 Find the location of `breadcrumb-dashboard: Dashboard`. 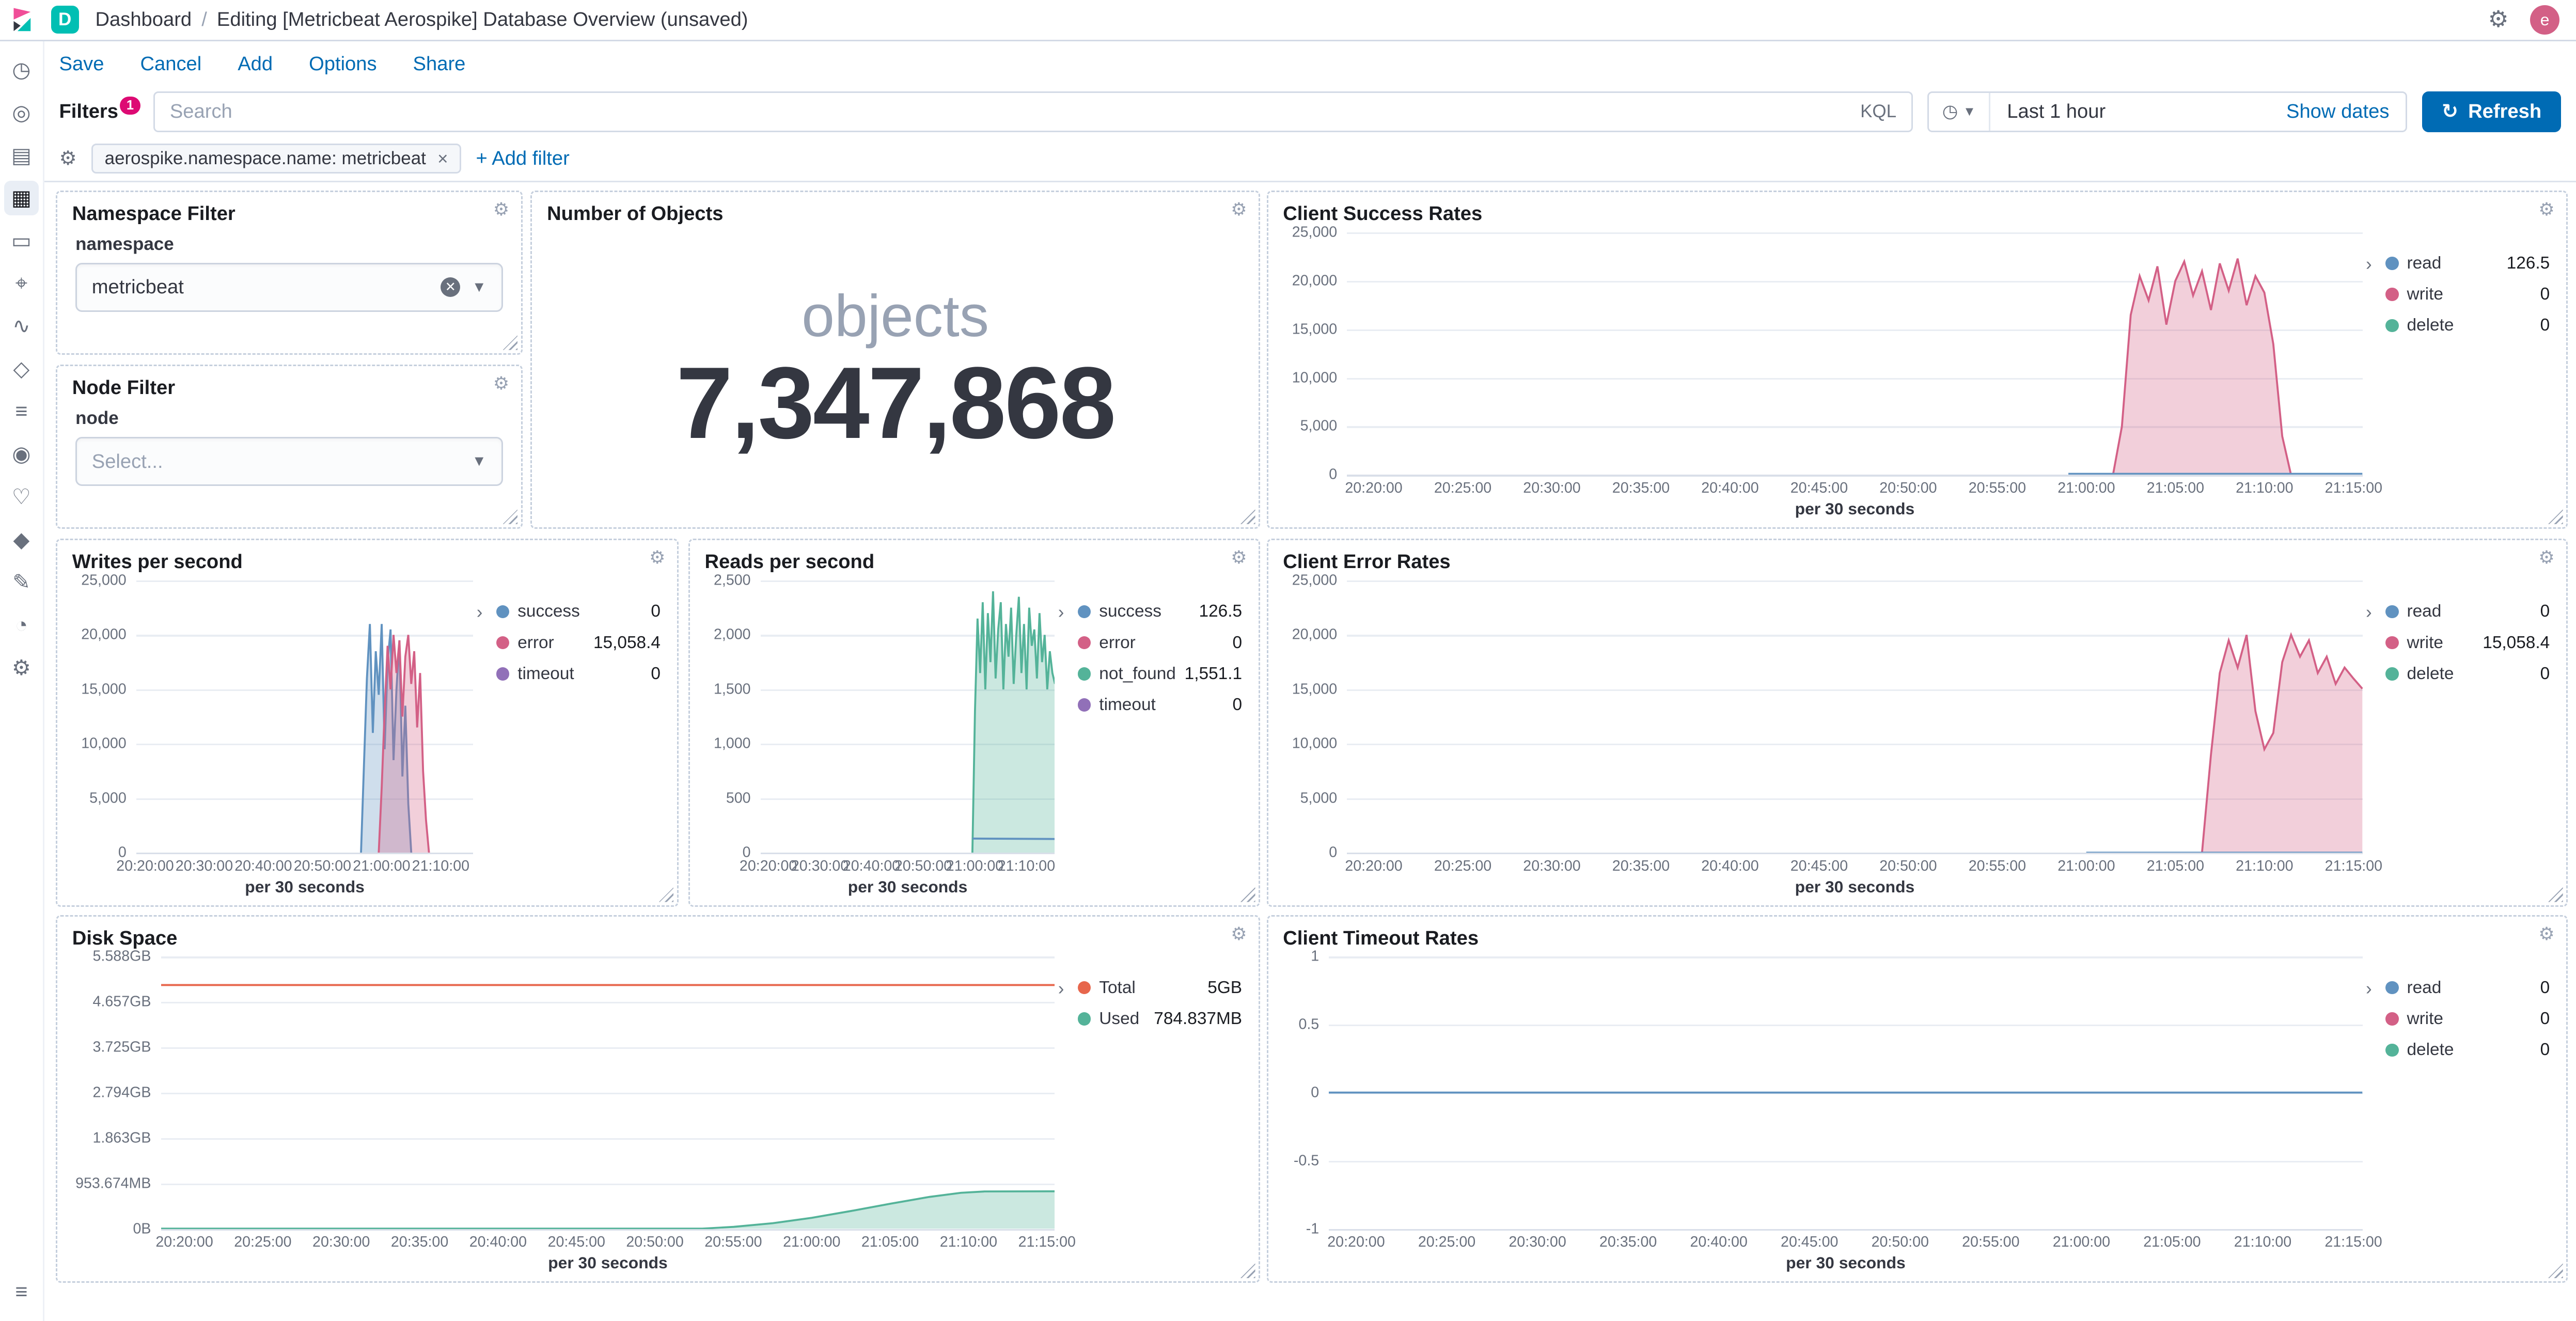

breadcrumb-dashboard: Dashboard is located at coordinates (144, 19).